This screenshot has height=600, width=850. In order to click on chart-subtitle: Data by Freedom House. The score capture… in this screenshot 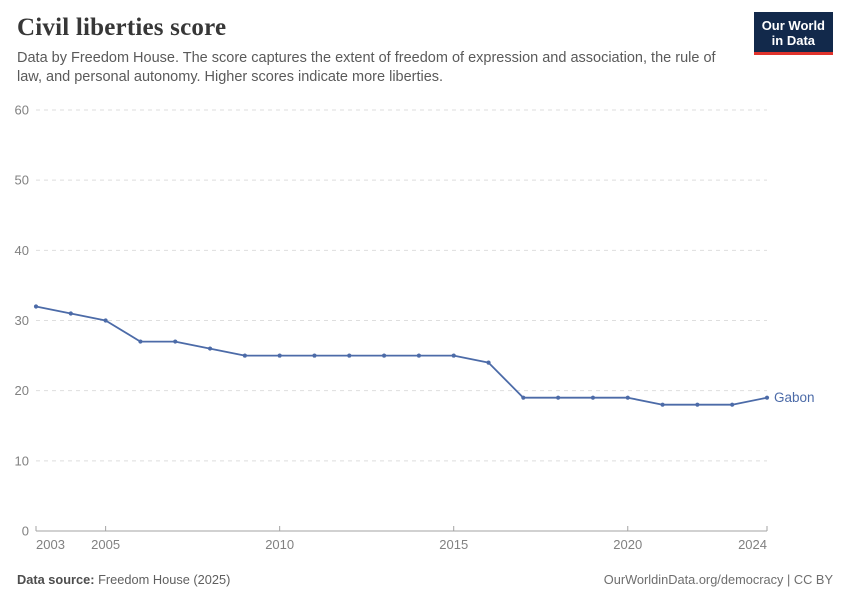, I will do `click(366, 67)`.